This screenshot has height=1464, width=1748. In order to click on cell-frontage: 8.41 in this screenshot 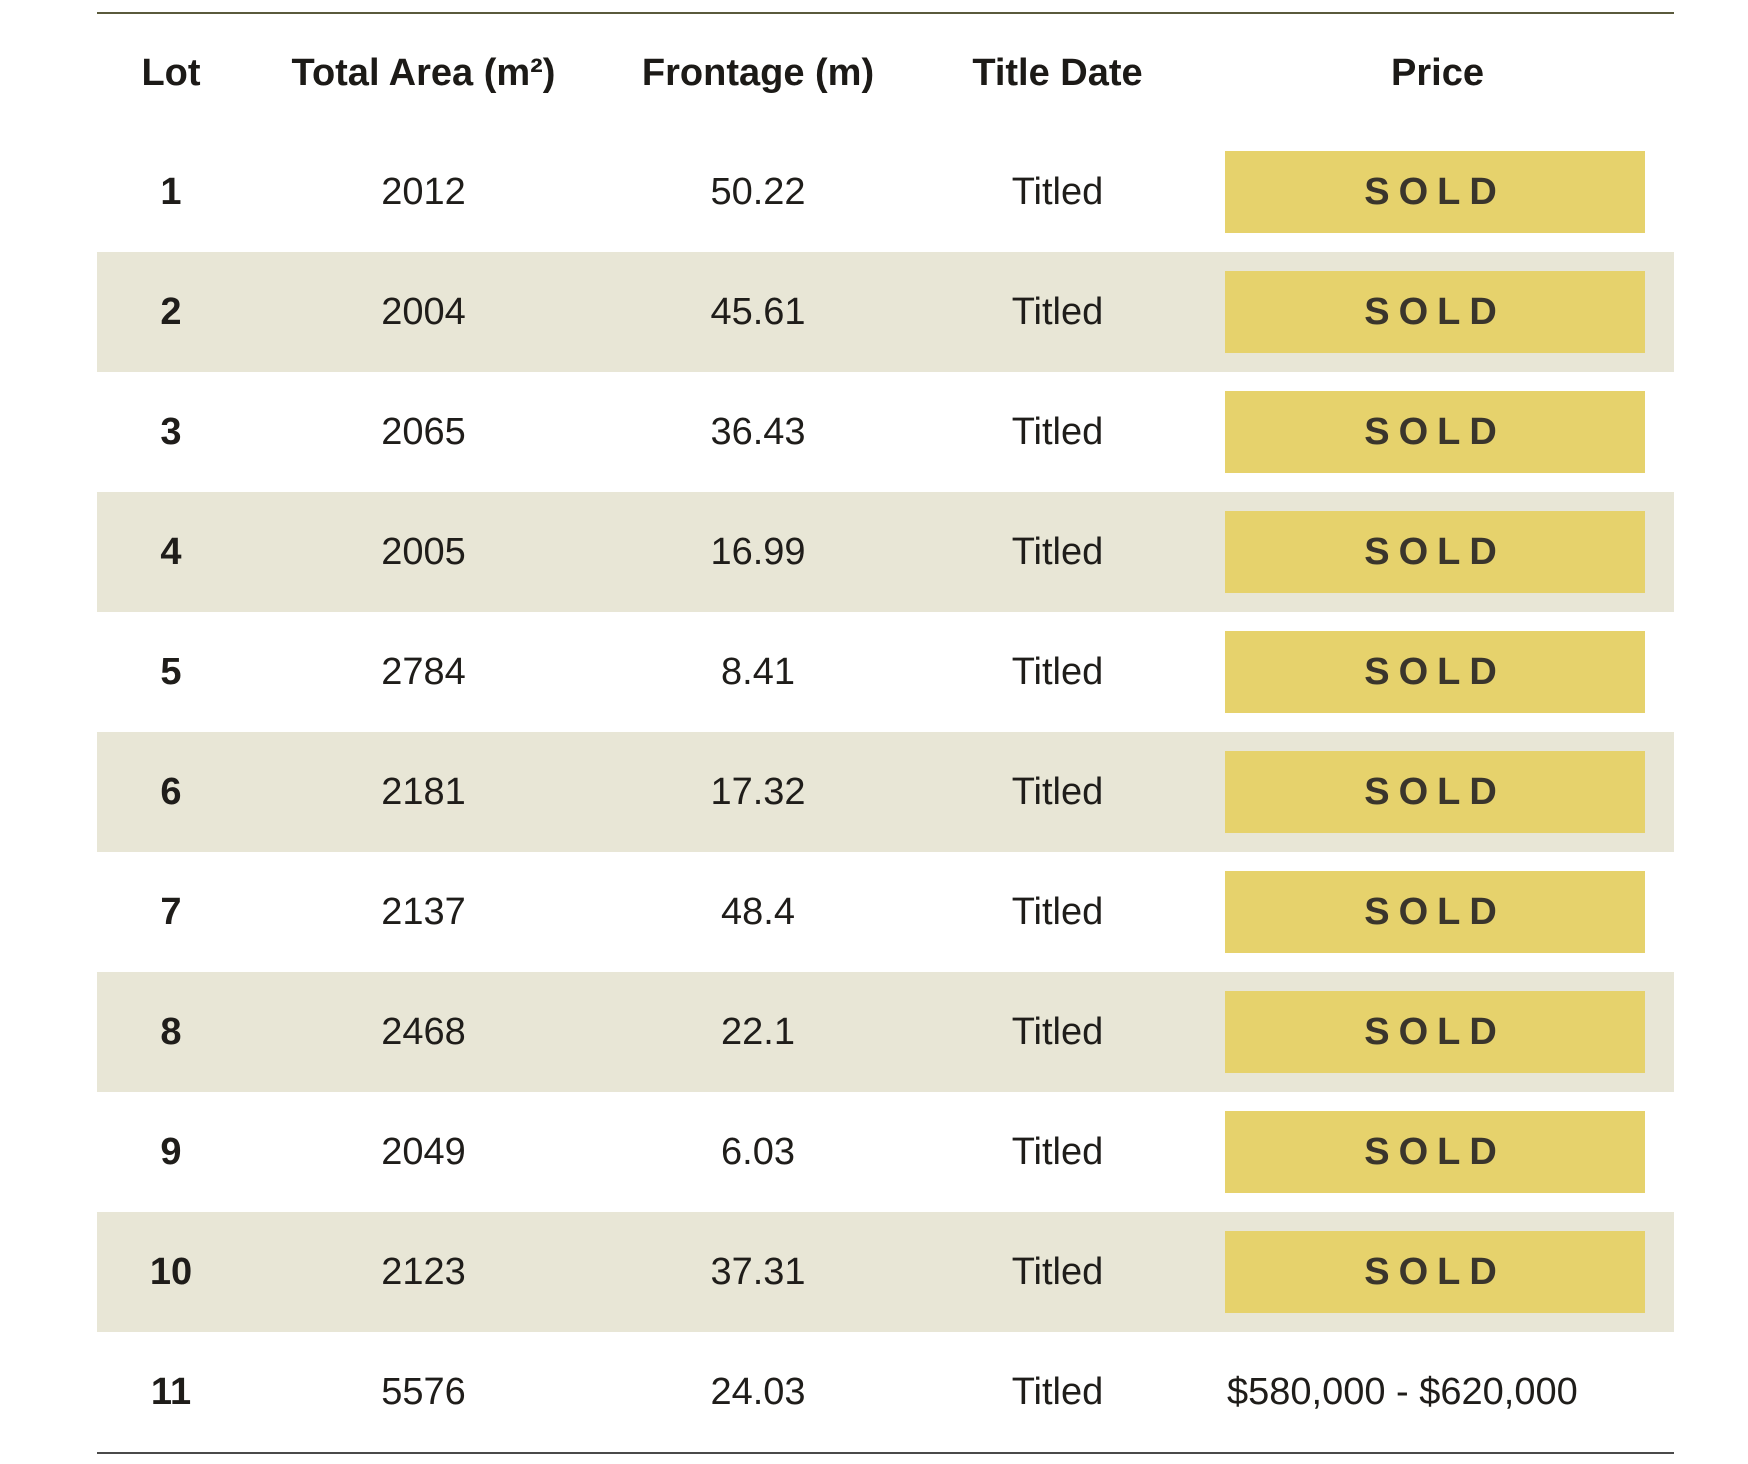, I will do `click(758, 671)`.